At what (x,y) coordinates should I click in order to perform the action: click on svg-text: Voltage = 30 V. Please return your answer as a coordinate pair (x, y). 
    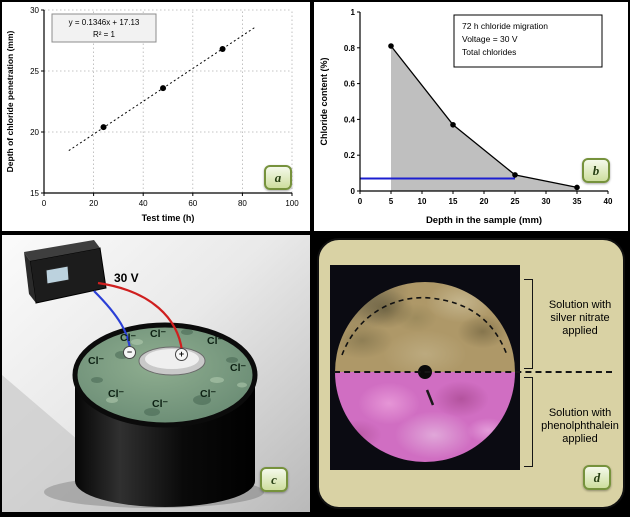
    Looking at the image, I should click on (490, 39).